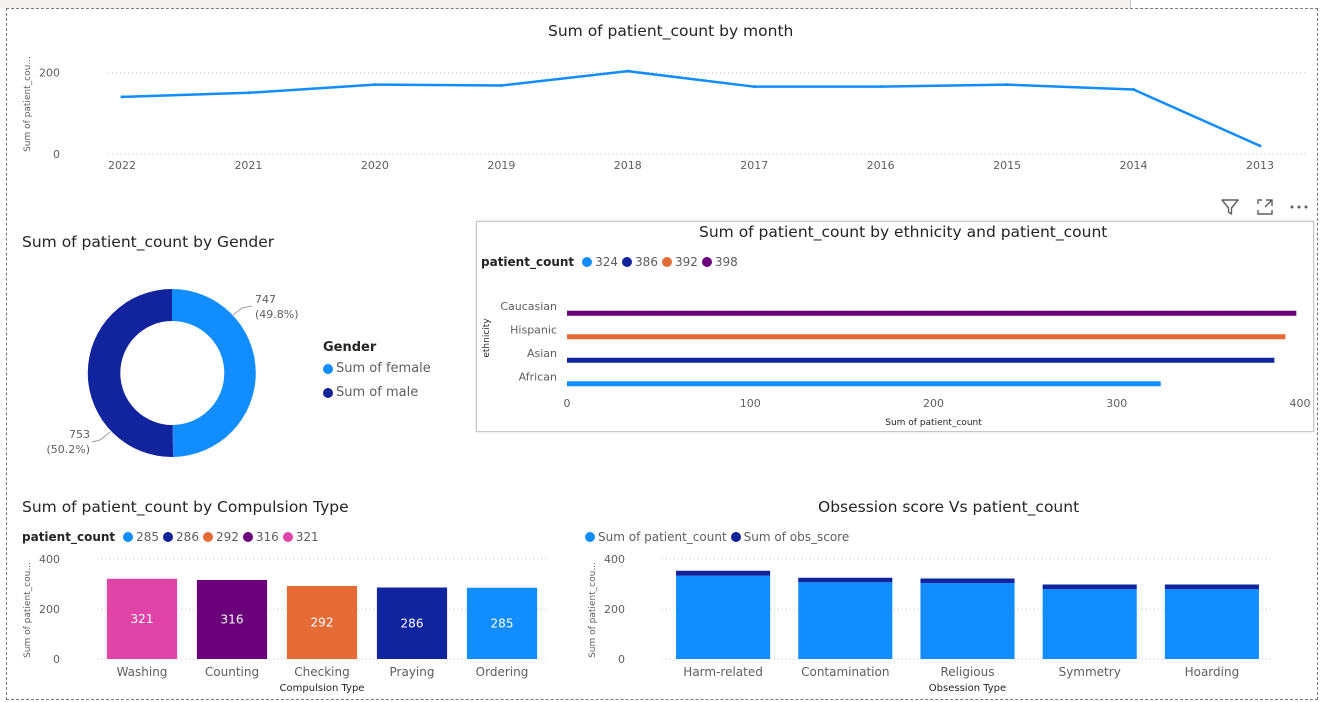 This screenshot has height=702, width=1327. I want to click on y-tick-label: African, so click(538, 376).